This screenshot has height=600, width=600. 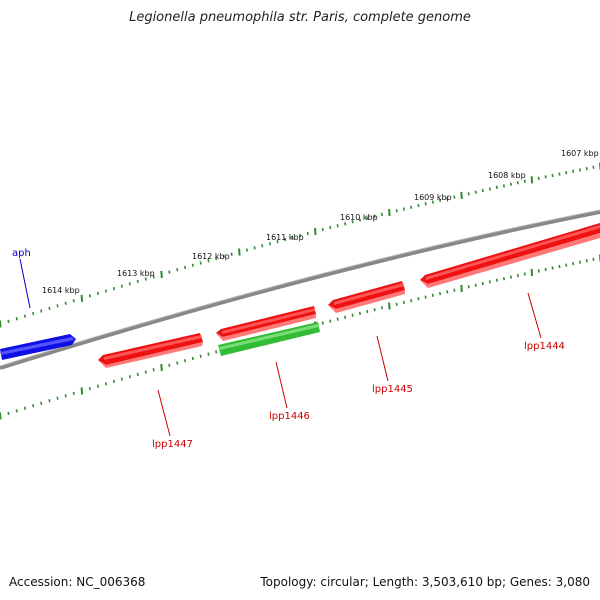 I want to click on gene-lpp1447, so click(x=150, y=350).